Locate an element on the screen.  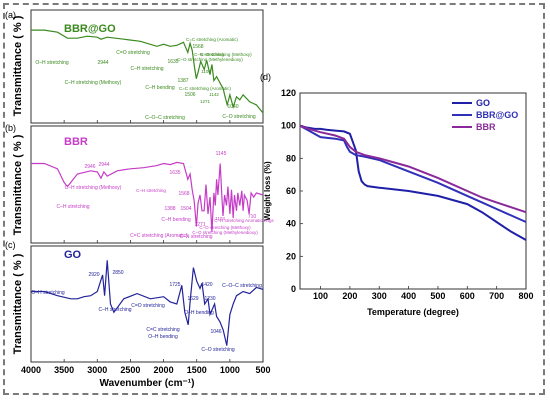
tga-ytick-label: 0 is located at coordinates (293, 289).